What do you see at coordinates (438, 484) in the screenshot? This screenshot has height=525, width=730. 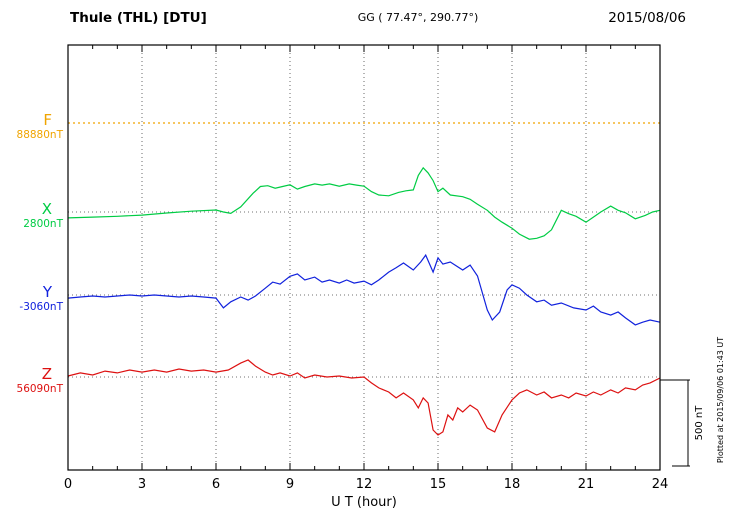 I see `x-tick-label-15: 15` at bounding box center [438, 484].